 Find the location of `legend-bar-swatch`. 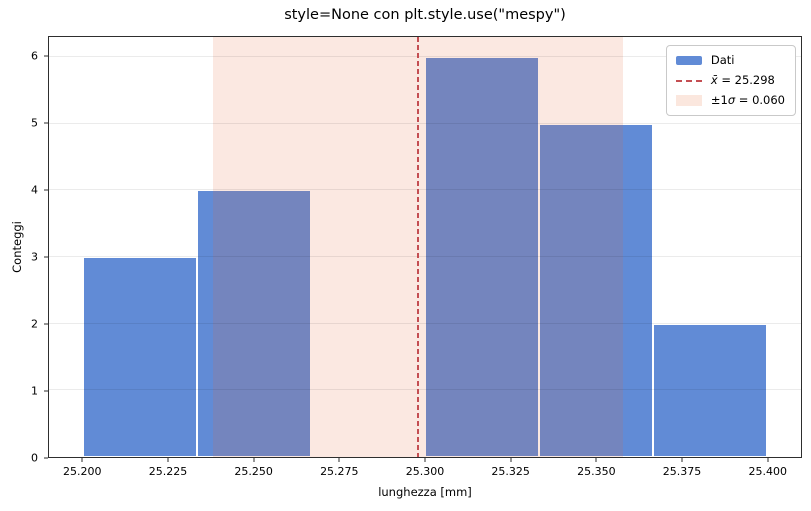

legend-bar-swatch is located at coordinates (688, 60).